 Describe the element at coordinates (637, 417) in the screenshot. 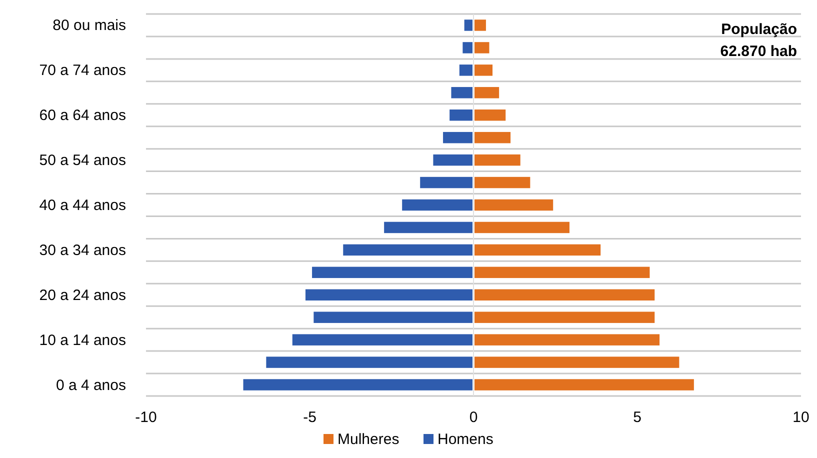

I see `x-tick-label: 5` at that location.